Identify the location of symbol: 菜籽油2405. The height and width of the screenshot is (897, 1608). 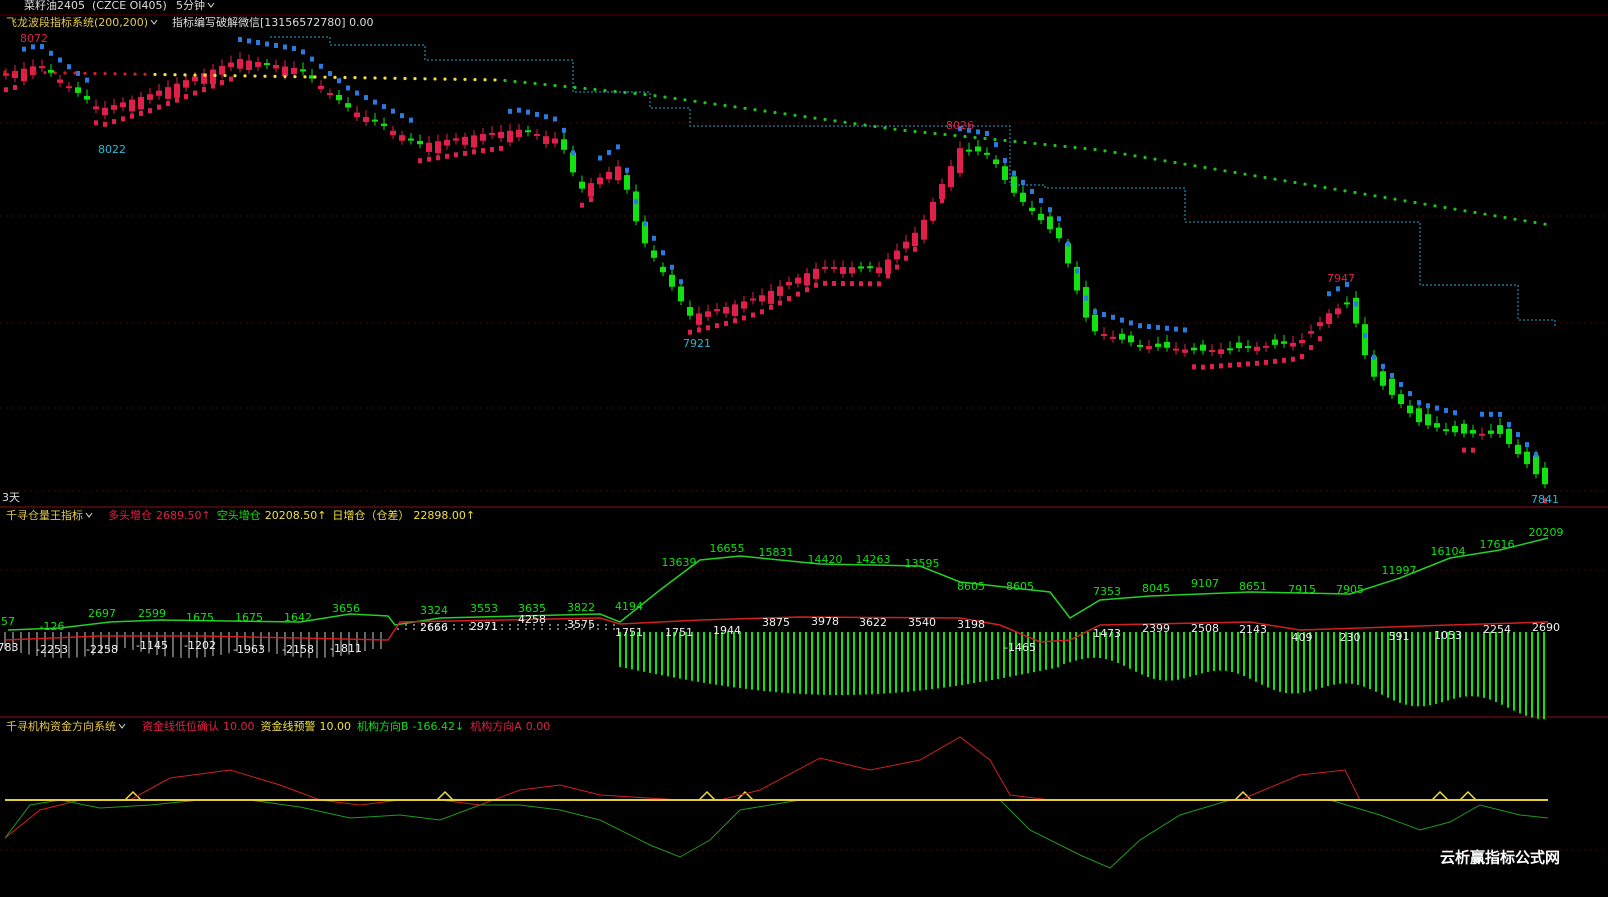
(54, 6).